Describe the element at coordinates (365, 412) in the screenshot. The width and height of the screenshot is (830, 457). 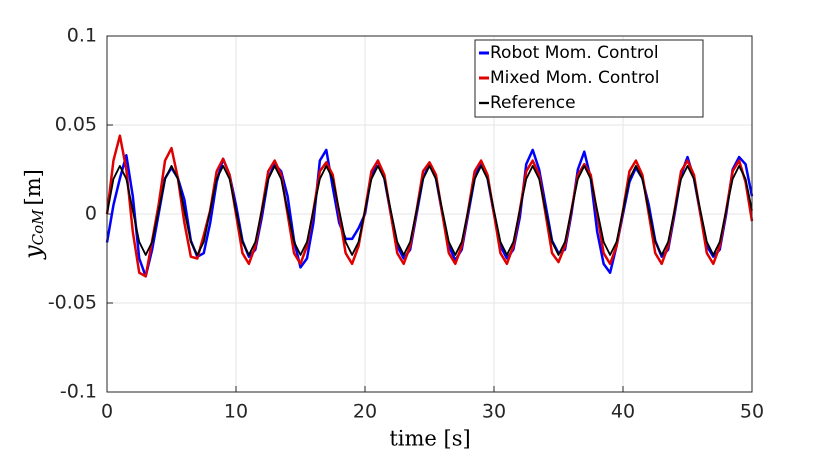
I see `x-tick-label: 20` at that location.